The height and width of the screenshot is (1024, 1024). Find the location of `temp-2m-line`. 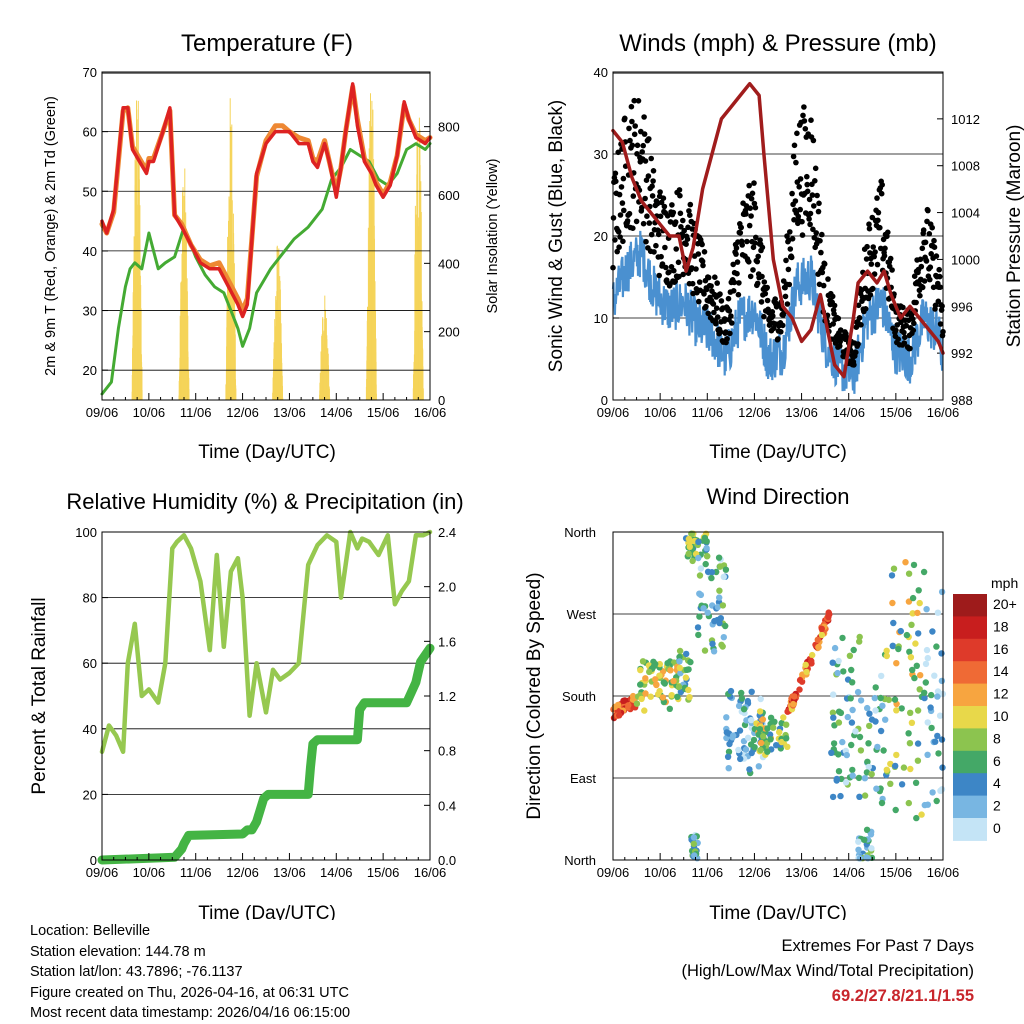

temp-2m-line is located at coordinates (266, 200).